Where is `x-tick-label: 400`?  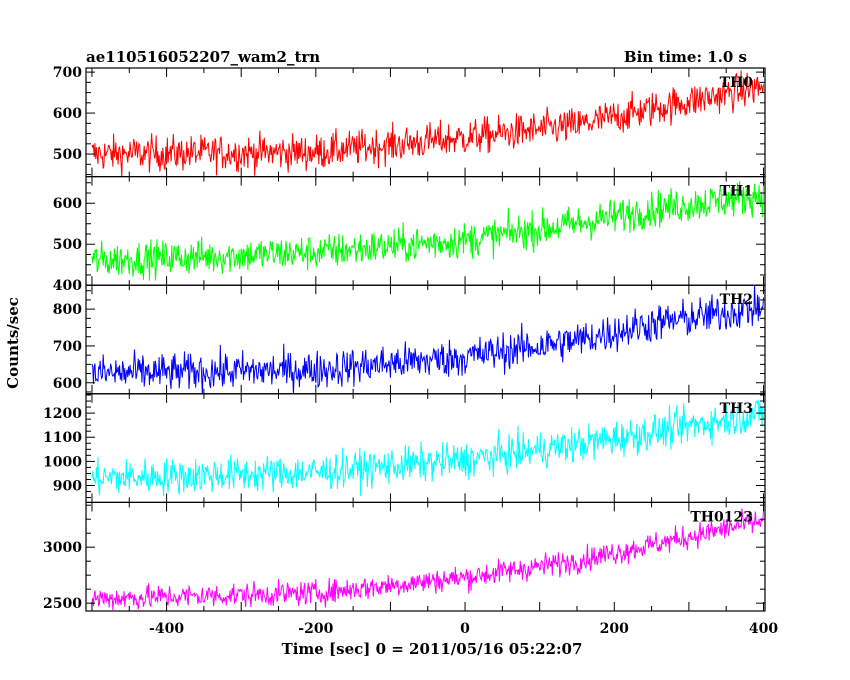 x-tick-label: 400 is located at coordinates (763, 629).